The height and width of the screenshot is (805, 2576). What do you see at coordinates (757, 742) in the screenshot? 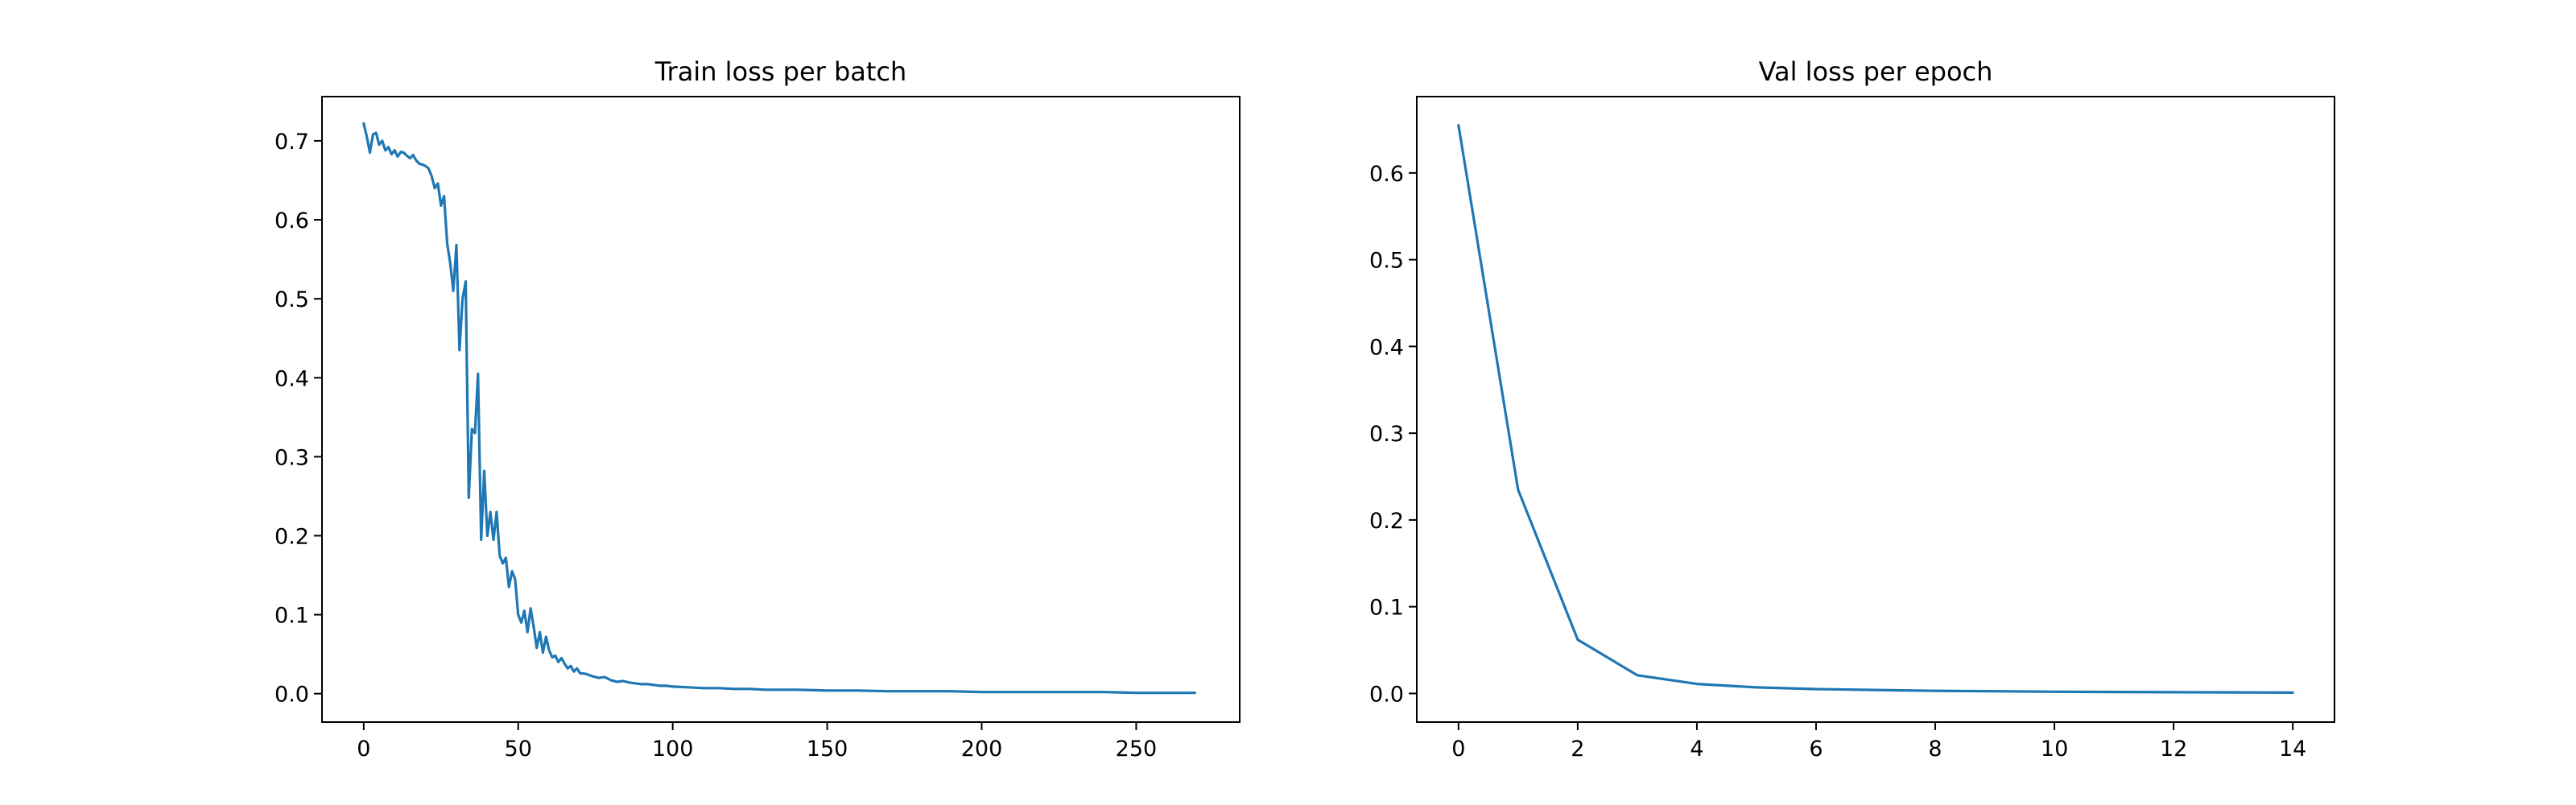
I see `train-loss-x-axis: 0 50 100 150 200 250` at bounding box center [757, 742].